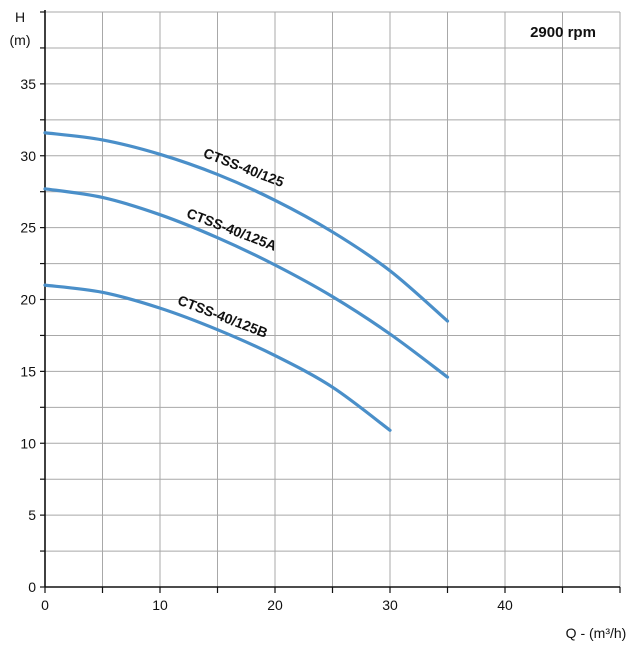 This screenshot has width=628, height=648. What do you see at coordinates (32, 515) in the screenshot?
I see `y-tick-label: 5` at bounding box center [32, 515].